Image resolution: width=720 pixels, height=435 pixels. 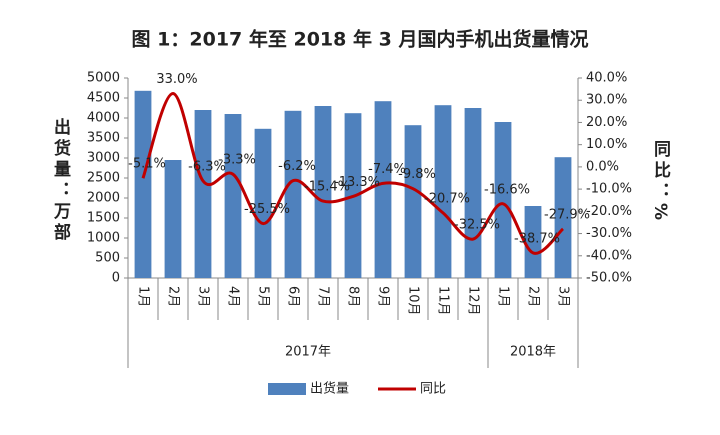 What do you see at coordinates (103, 238) in the screenshot?
I see `y-tick-label: 1000` at bounding box center [103, 238].